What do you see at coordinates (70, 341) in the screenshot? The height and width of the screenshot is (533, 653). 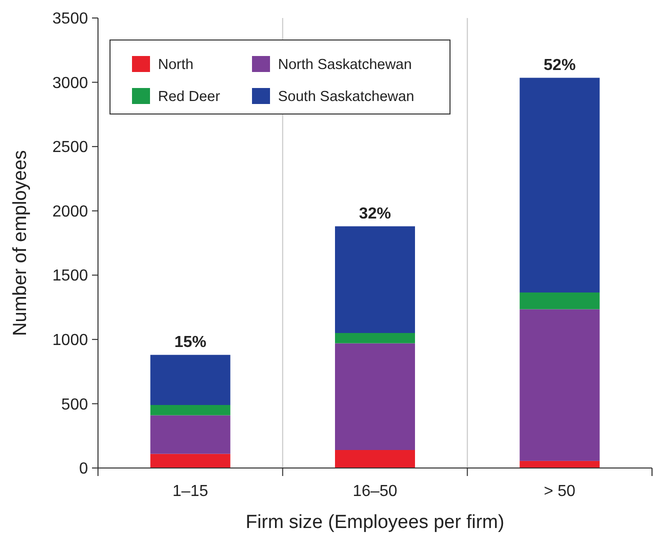 I see `y-tick-label: 1000` at bounding box center [70, 341].